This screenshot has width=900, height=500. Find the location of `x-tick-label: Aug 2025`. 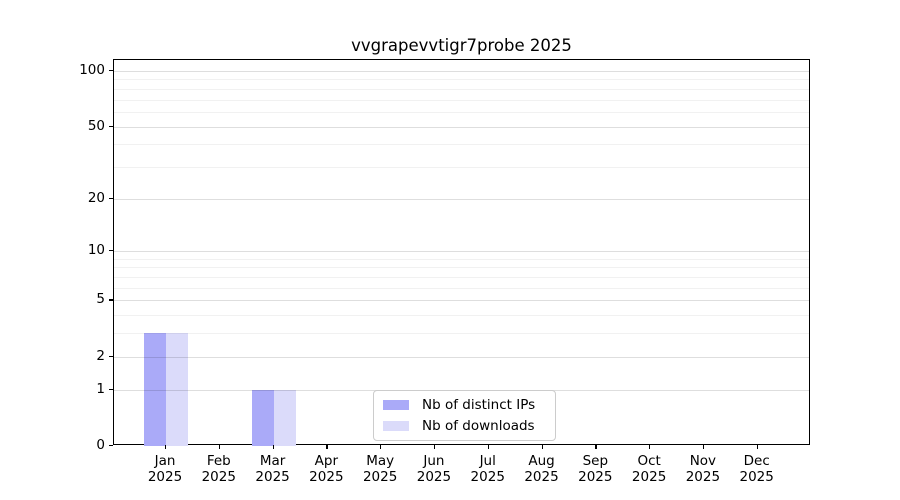

x-tick-label: Aug 2025 is located at coordinates (541, 469).